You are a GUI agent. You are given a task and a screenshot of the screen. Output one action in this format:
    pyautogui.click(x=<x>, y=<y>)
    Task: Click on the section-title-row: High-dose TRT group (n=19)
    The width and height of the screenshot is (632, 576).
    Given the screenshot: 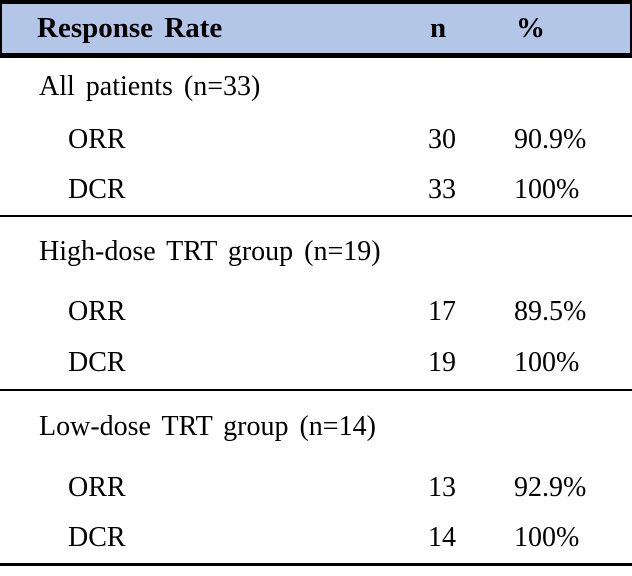 What is the action you would take?
    pyautogui.click(x=316, y=252)
    